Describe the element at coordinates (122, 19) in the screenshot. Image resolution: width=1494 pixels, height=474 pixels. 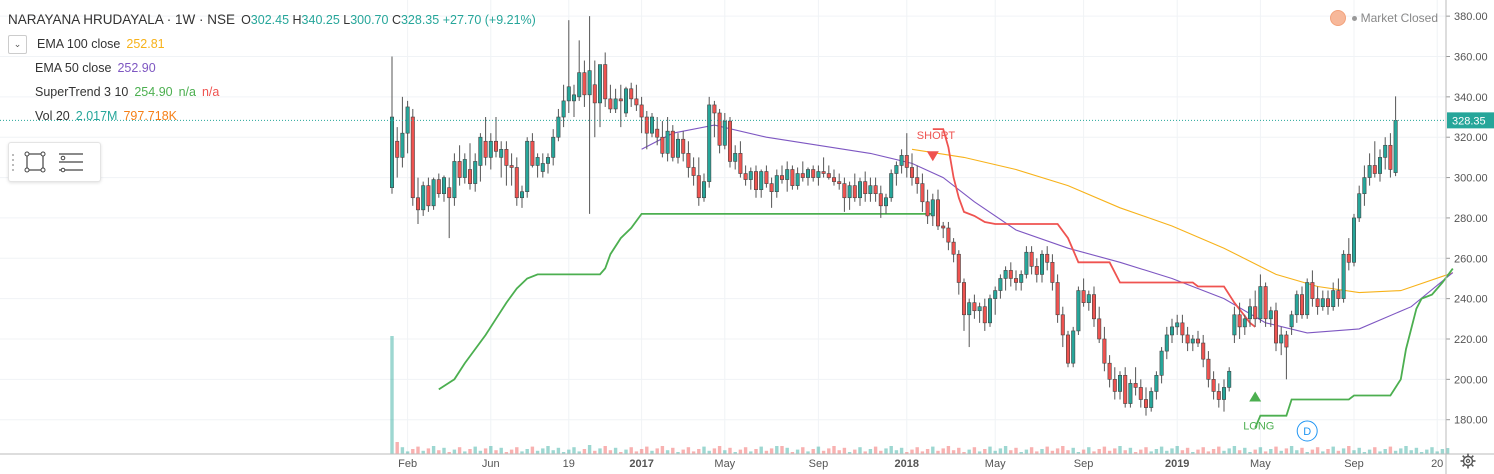
I see `symbol-title: NARAYANA HRUDAYALA · 1W · NSE` at that location.